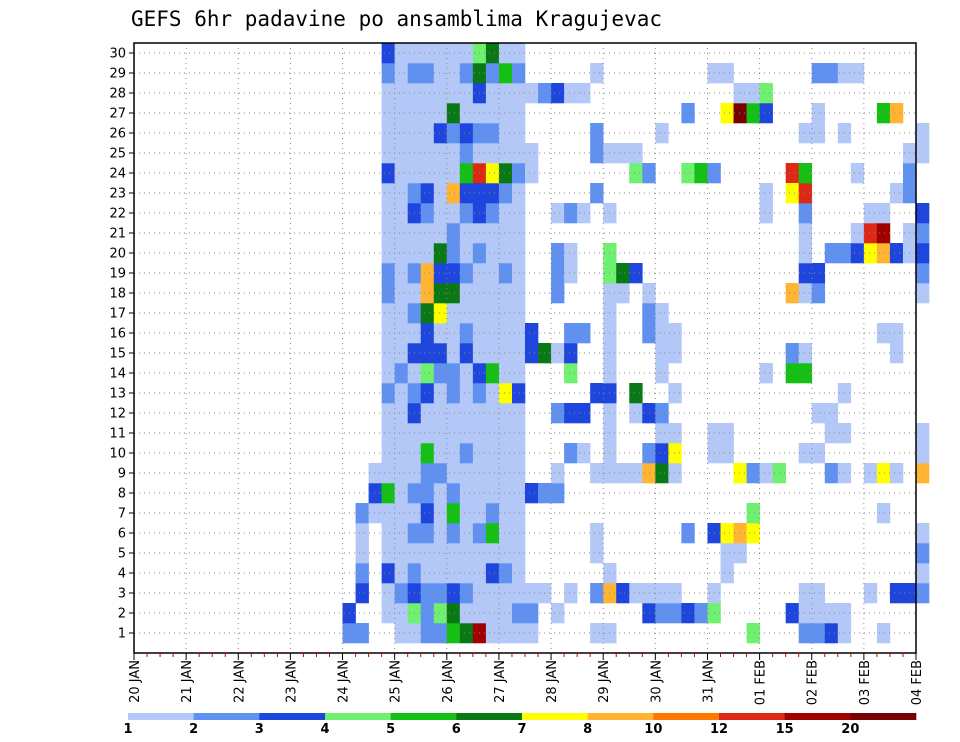  I want to click on legend-label: 10, so click(653, 729).